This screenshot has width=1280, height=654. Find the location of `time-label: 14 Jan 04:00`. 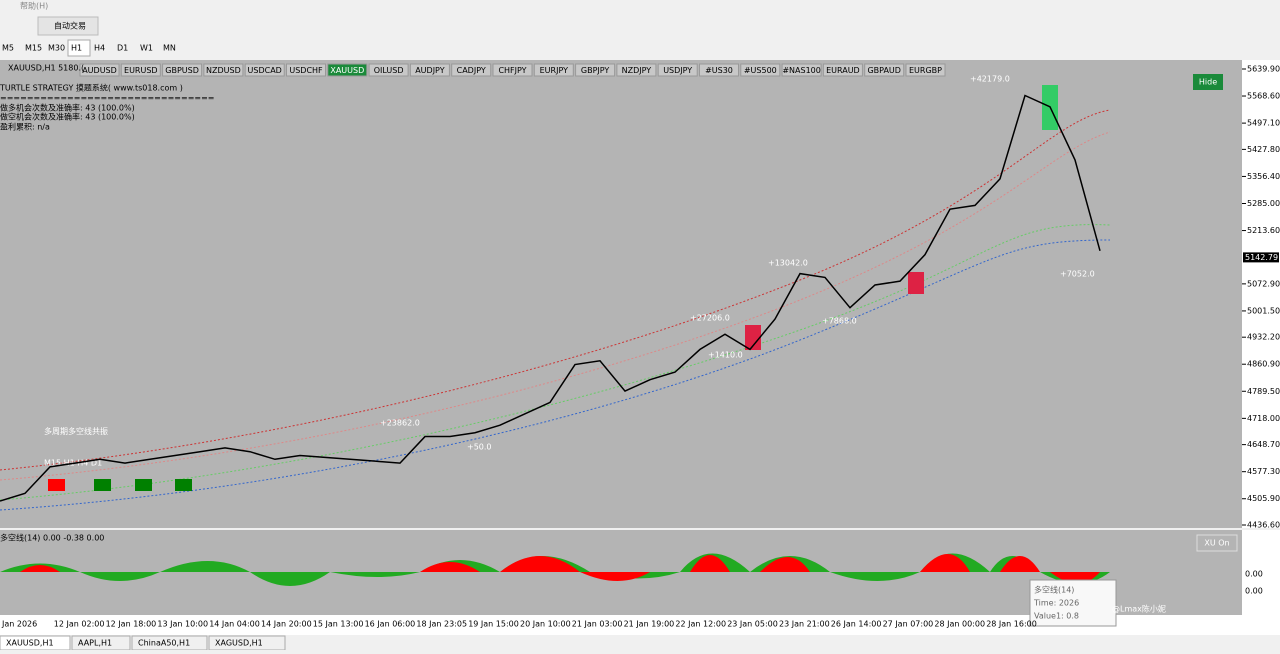

time-label: 14 Jan 04:00 is located at coordinates (234, 624).